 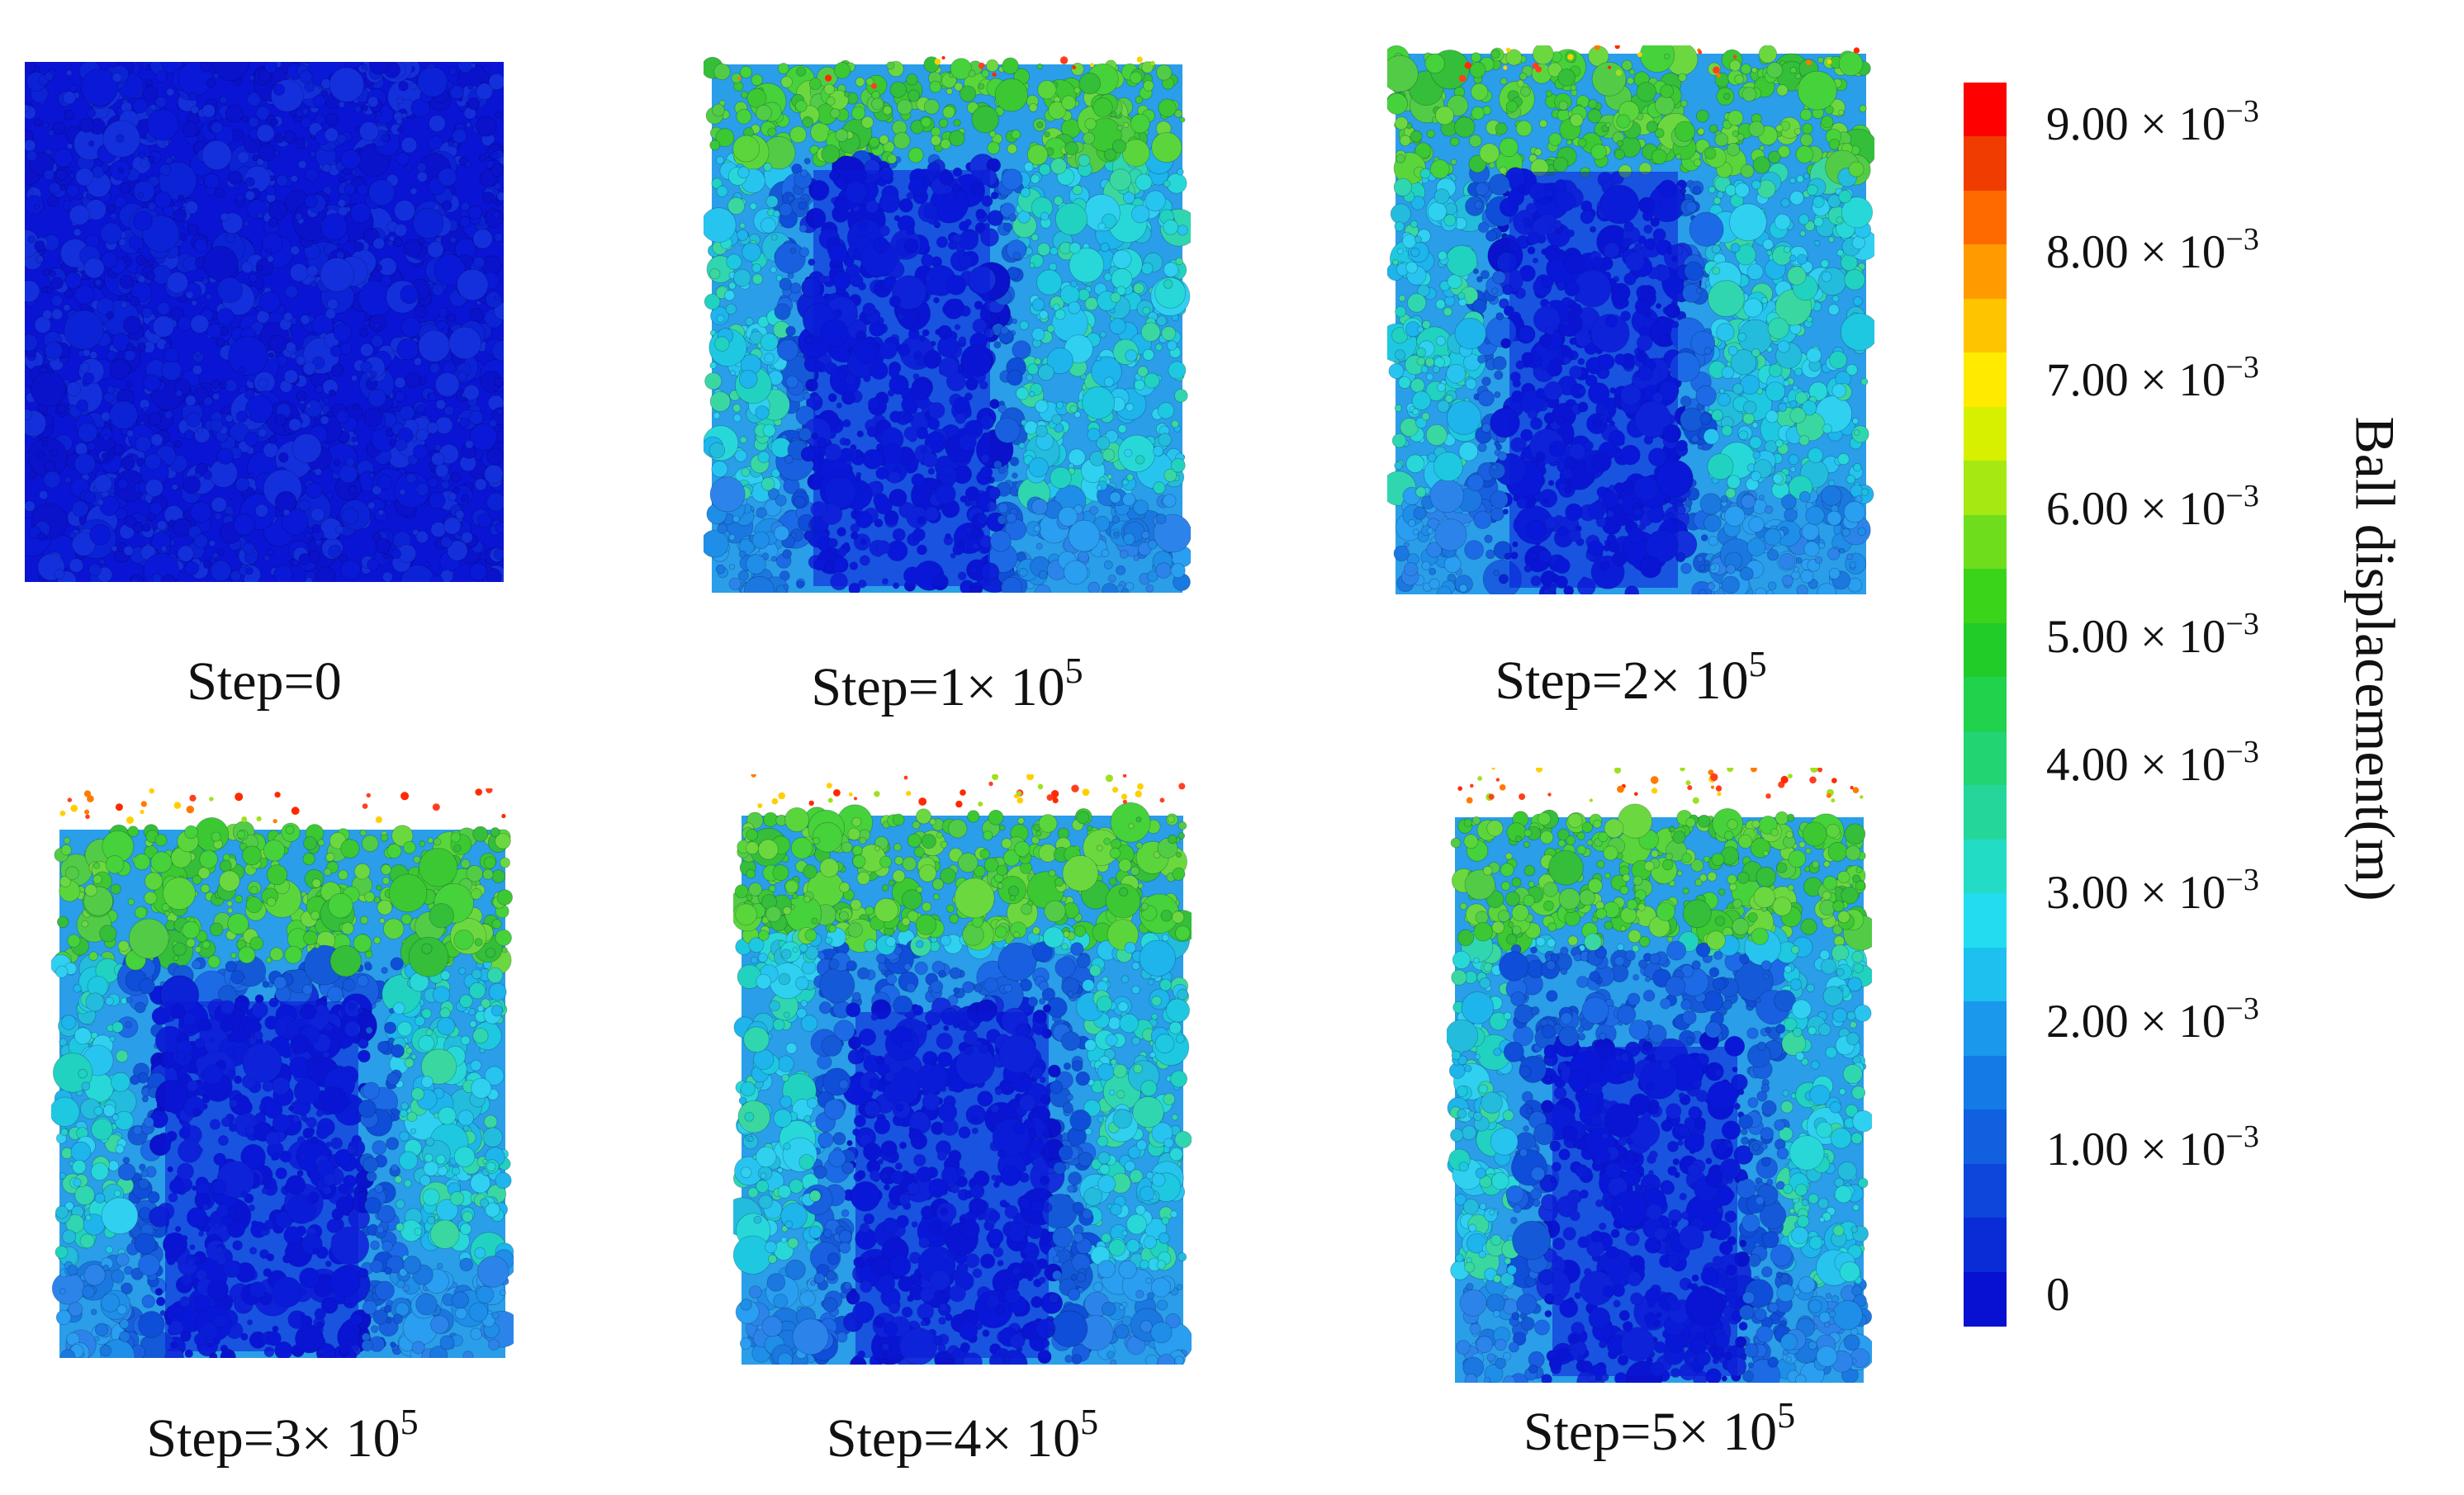 I want to click on colorbar-tick: 0, so click(x=2058, y=1295).